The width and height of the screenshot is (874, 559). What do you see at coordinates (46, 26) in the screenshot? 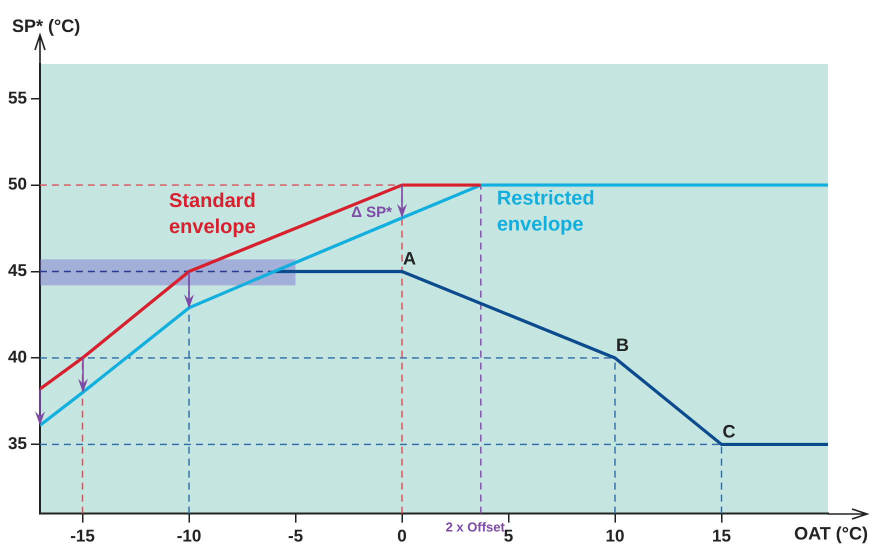
I see `y-axis-title: SP* (°C)` at bounding box center [46, 26].